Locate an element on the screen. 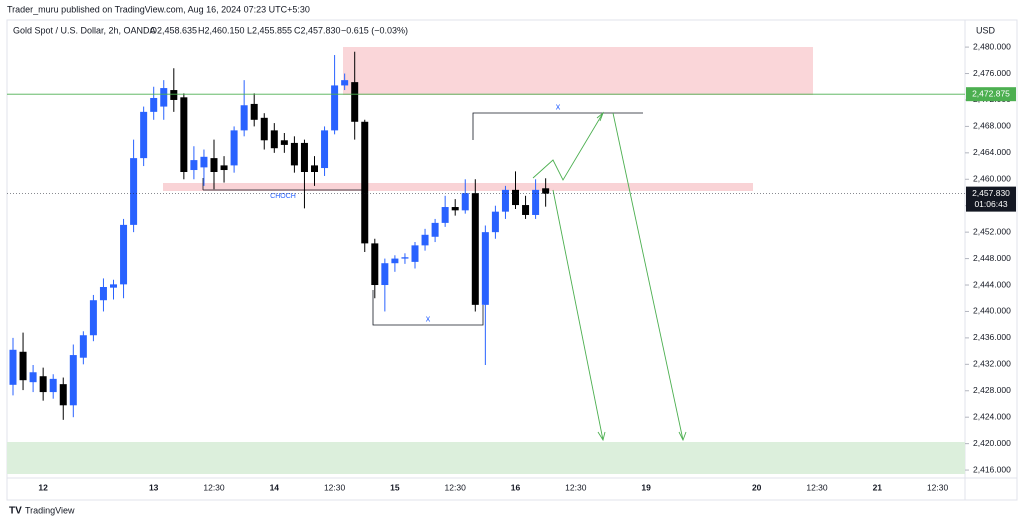 The height and width of the screenshot is (522, 1024). y-tick-label: 2,432.000 is located at coordinates (992, 364).